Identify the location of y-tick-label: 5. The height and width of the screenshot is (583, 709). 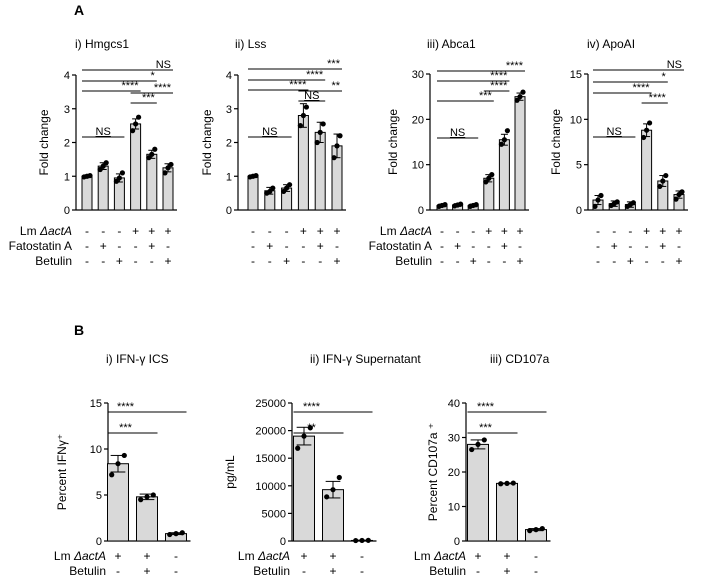
(99, 496).